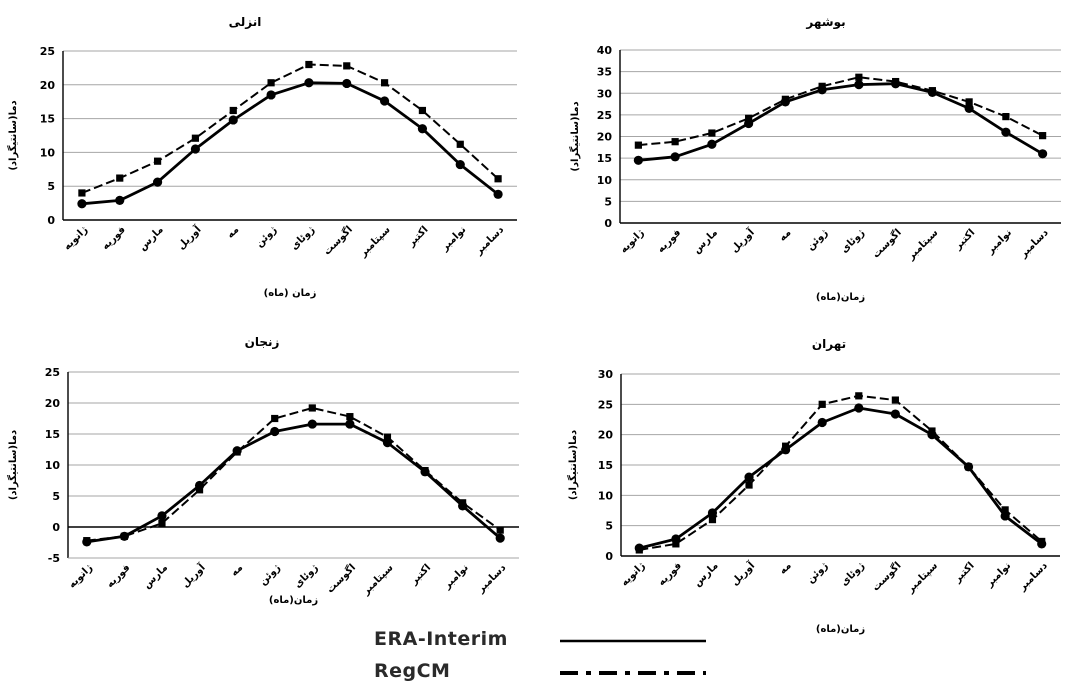 The width and height of the screenshot is (1067, 688). What do you see at coordinates (604, 72) in the screenshot?
I see `y-tick-label: 35` at bounding box center [604, 72].